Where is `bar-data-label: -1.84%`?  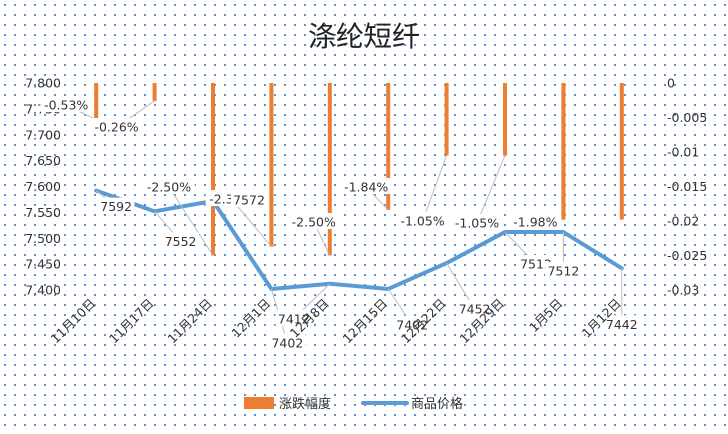
bar-data-label: -1.84% is located at coordinates (366, 187).